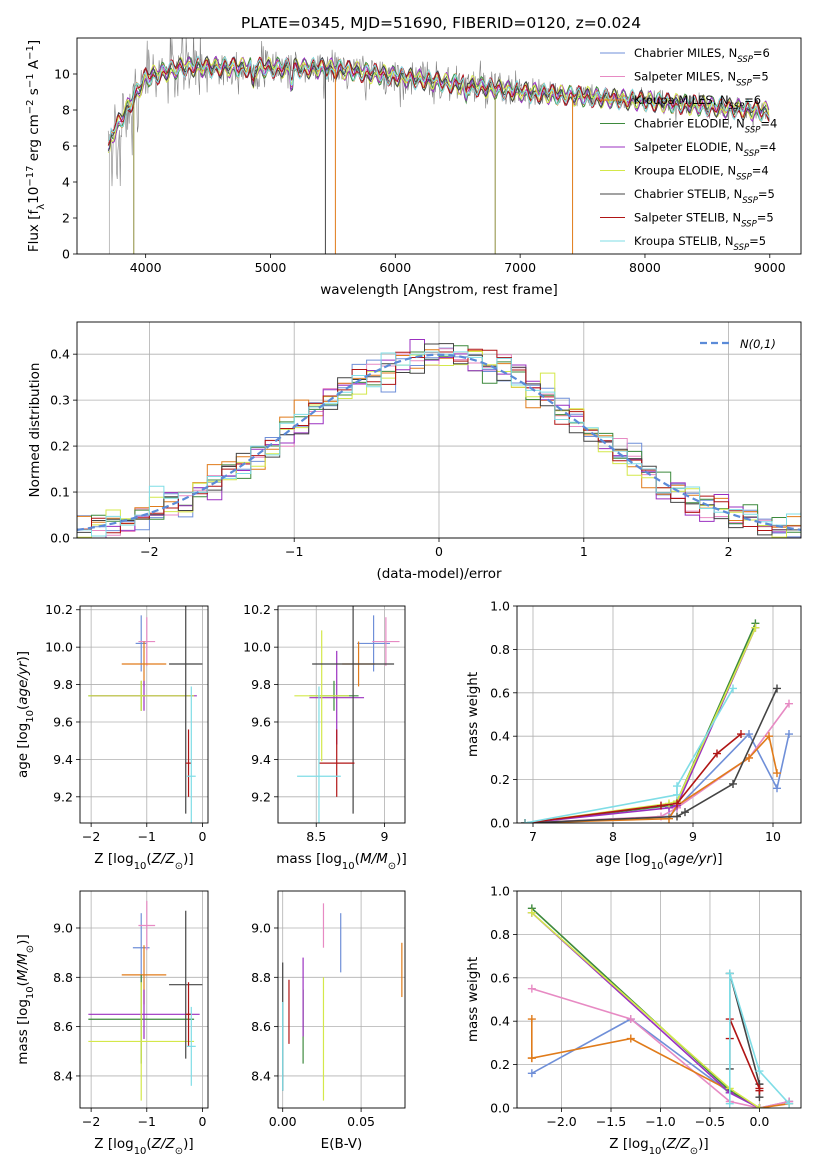 This screenshot has height=1170, width=819. Describe the element at coordinates (685, 53) in the screenshot. I see `legend-text: Chabrier MILES, N` at that location.